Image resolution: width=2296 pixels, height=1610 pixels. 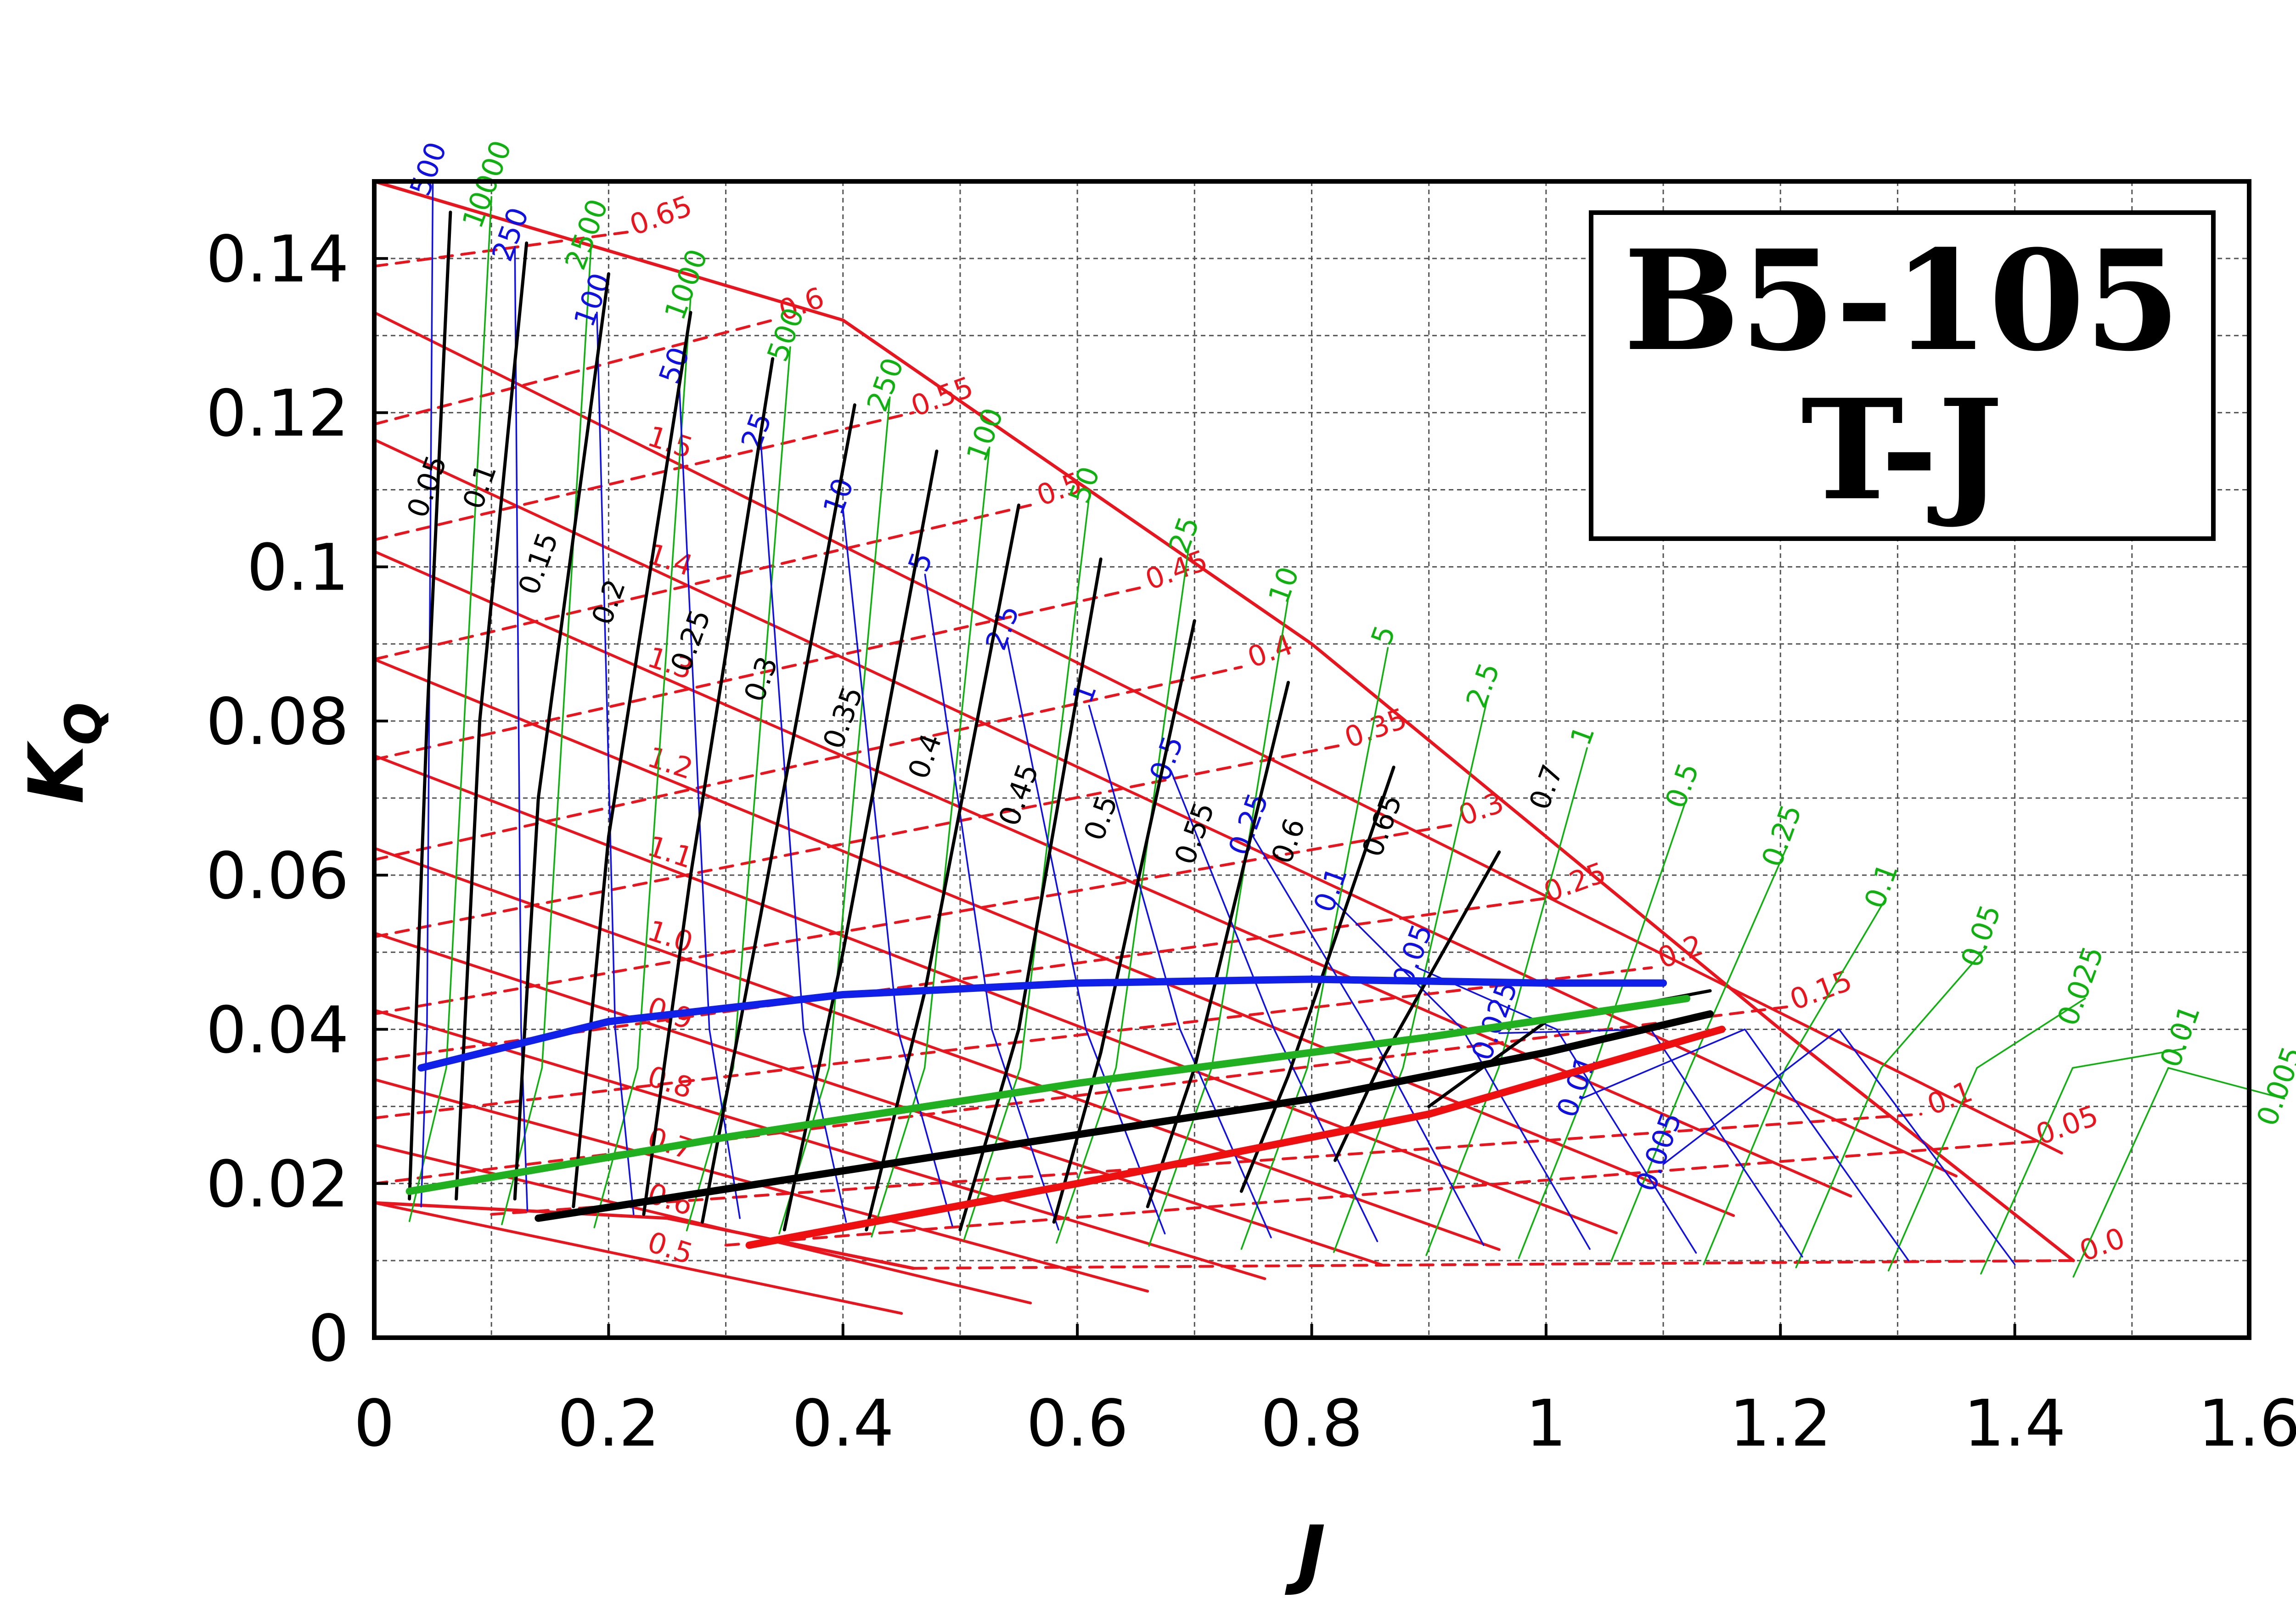 What do you see at coordinates (1781, 1423) in the screenshot?
I see `x-tick-label: 1.2` at bounding box center [1781, 1423].